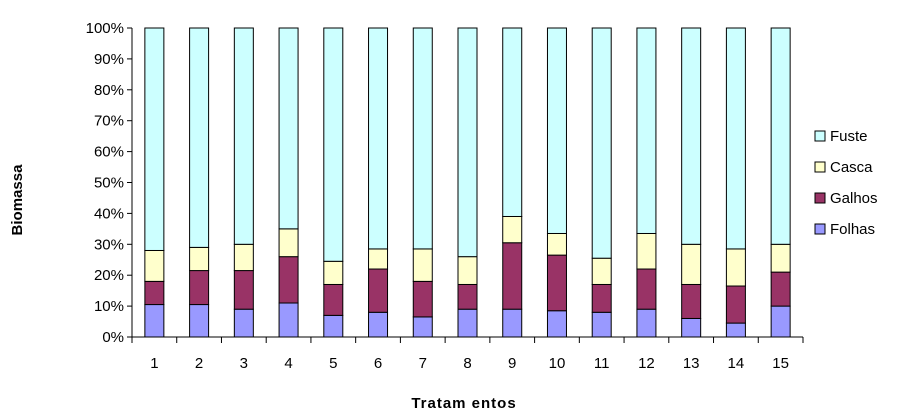 The width and height of the screenshot is (922, 417). Describe the element at coordinates (646, 363) in the screenshot. I see `x-tick-label: 12` at that location.